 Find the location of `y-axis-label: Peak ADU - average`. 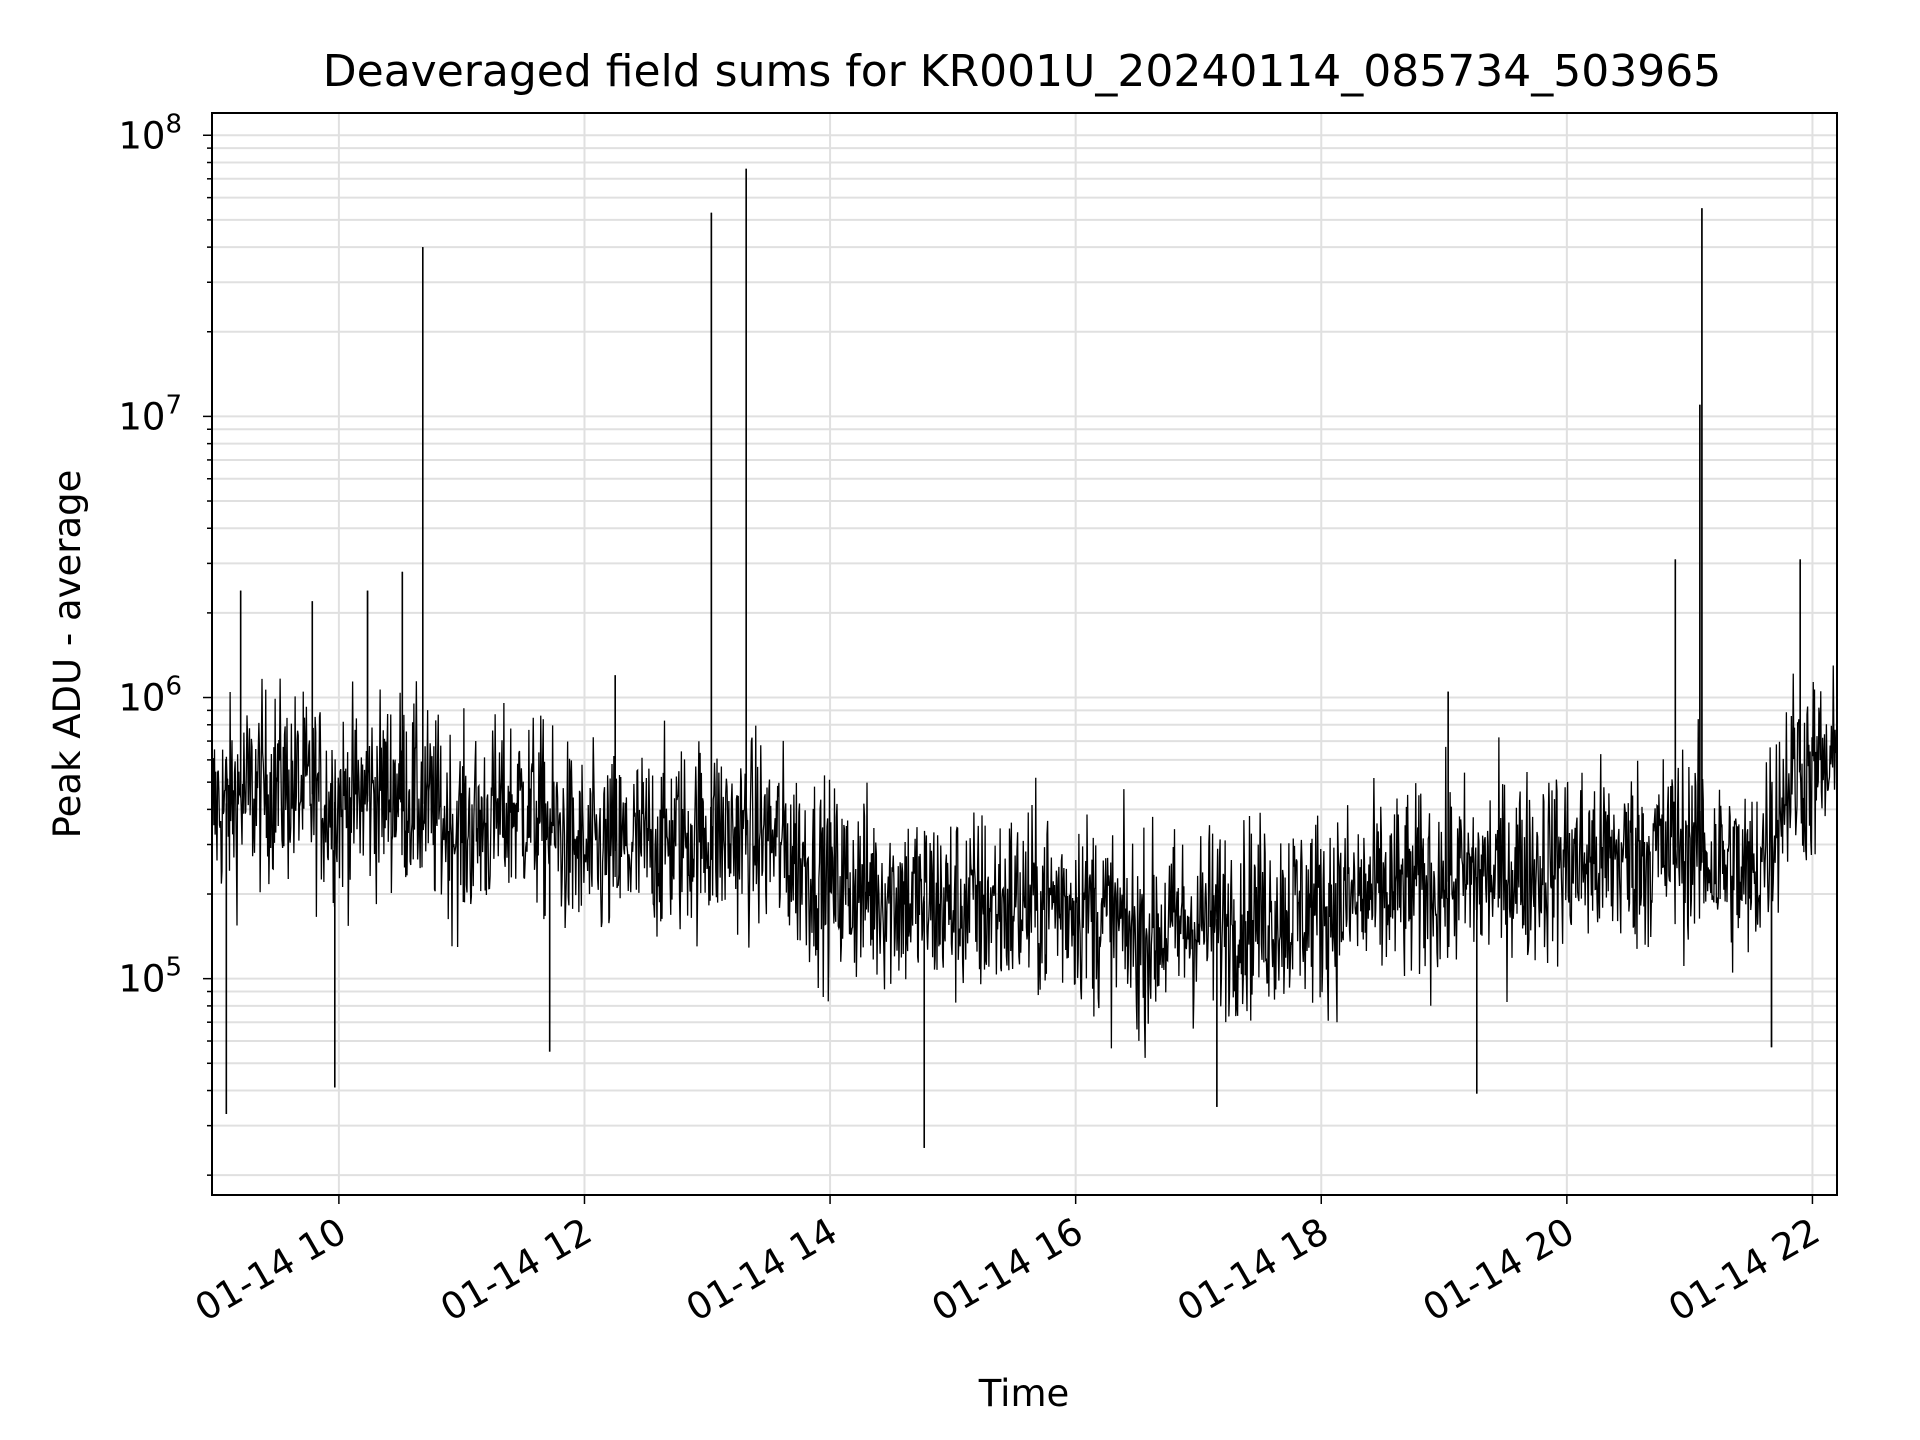

y-axis-label: Peak ADU - average is located at coordinates (67, 654).